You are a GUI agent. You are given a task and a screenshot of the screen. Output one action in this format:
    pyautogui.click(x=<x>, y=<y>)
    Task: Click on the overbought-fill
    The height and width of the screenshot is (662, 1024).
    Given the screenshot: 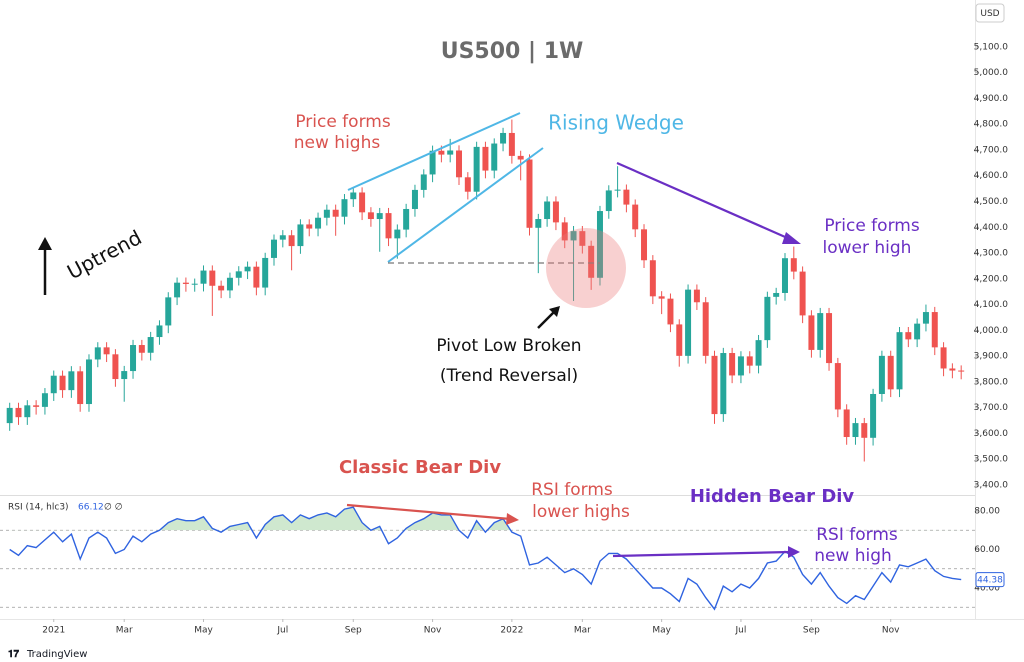 What is the action you would take?
    pyautogui.click(x=335, y=519)
    